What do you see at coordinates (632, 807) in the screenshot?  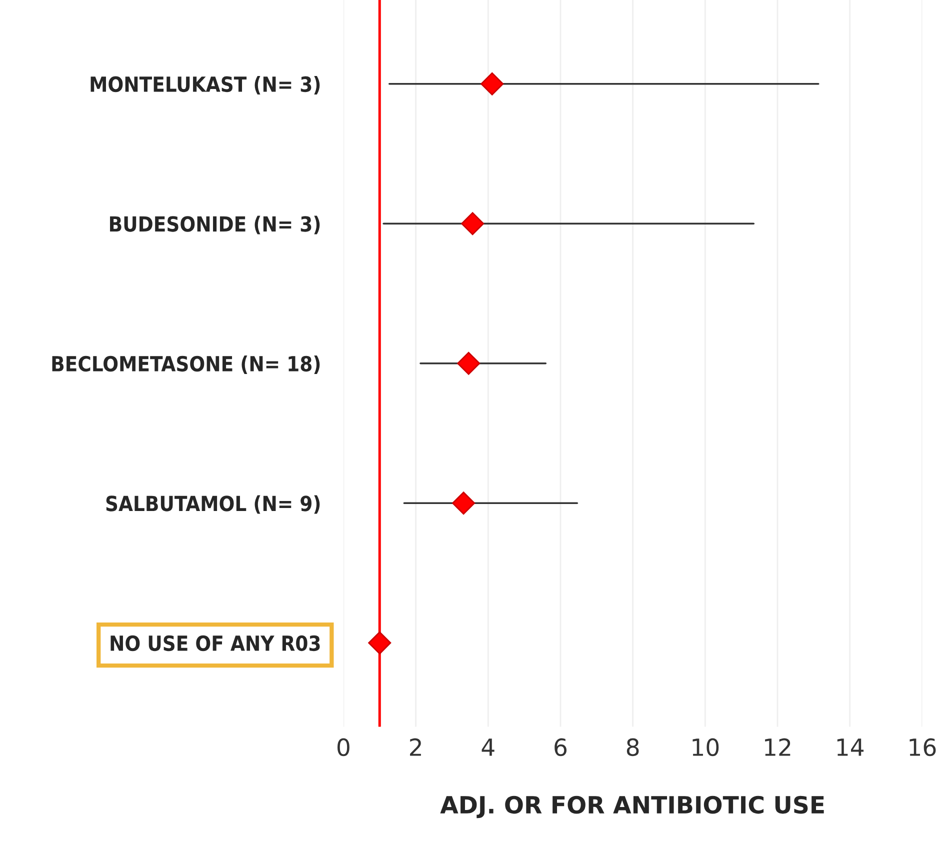 I see `x-axis-title: ADJ. OR FOR ANTIBIOTIC USE` at bounding box center [632, 807].